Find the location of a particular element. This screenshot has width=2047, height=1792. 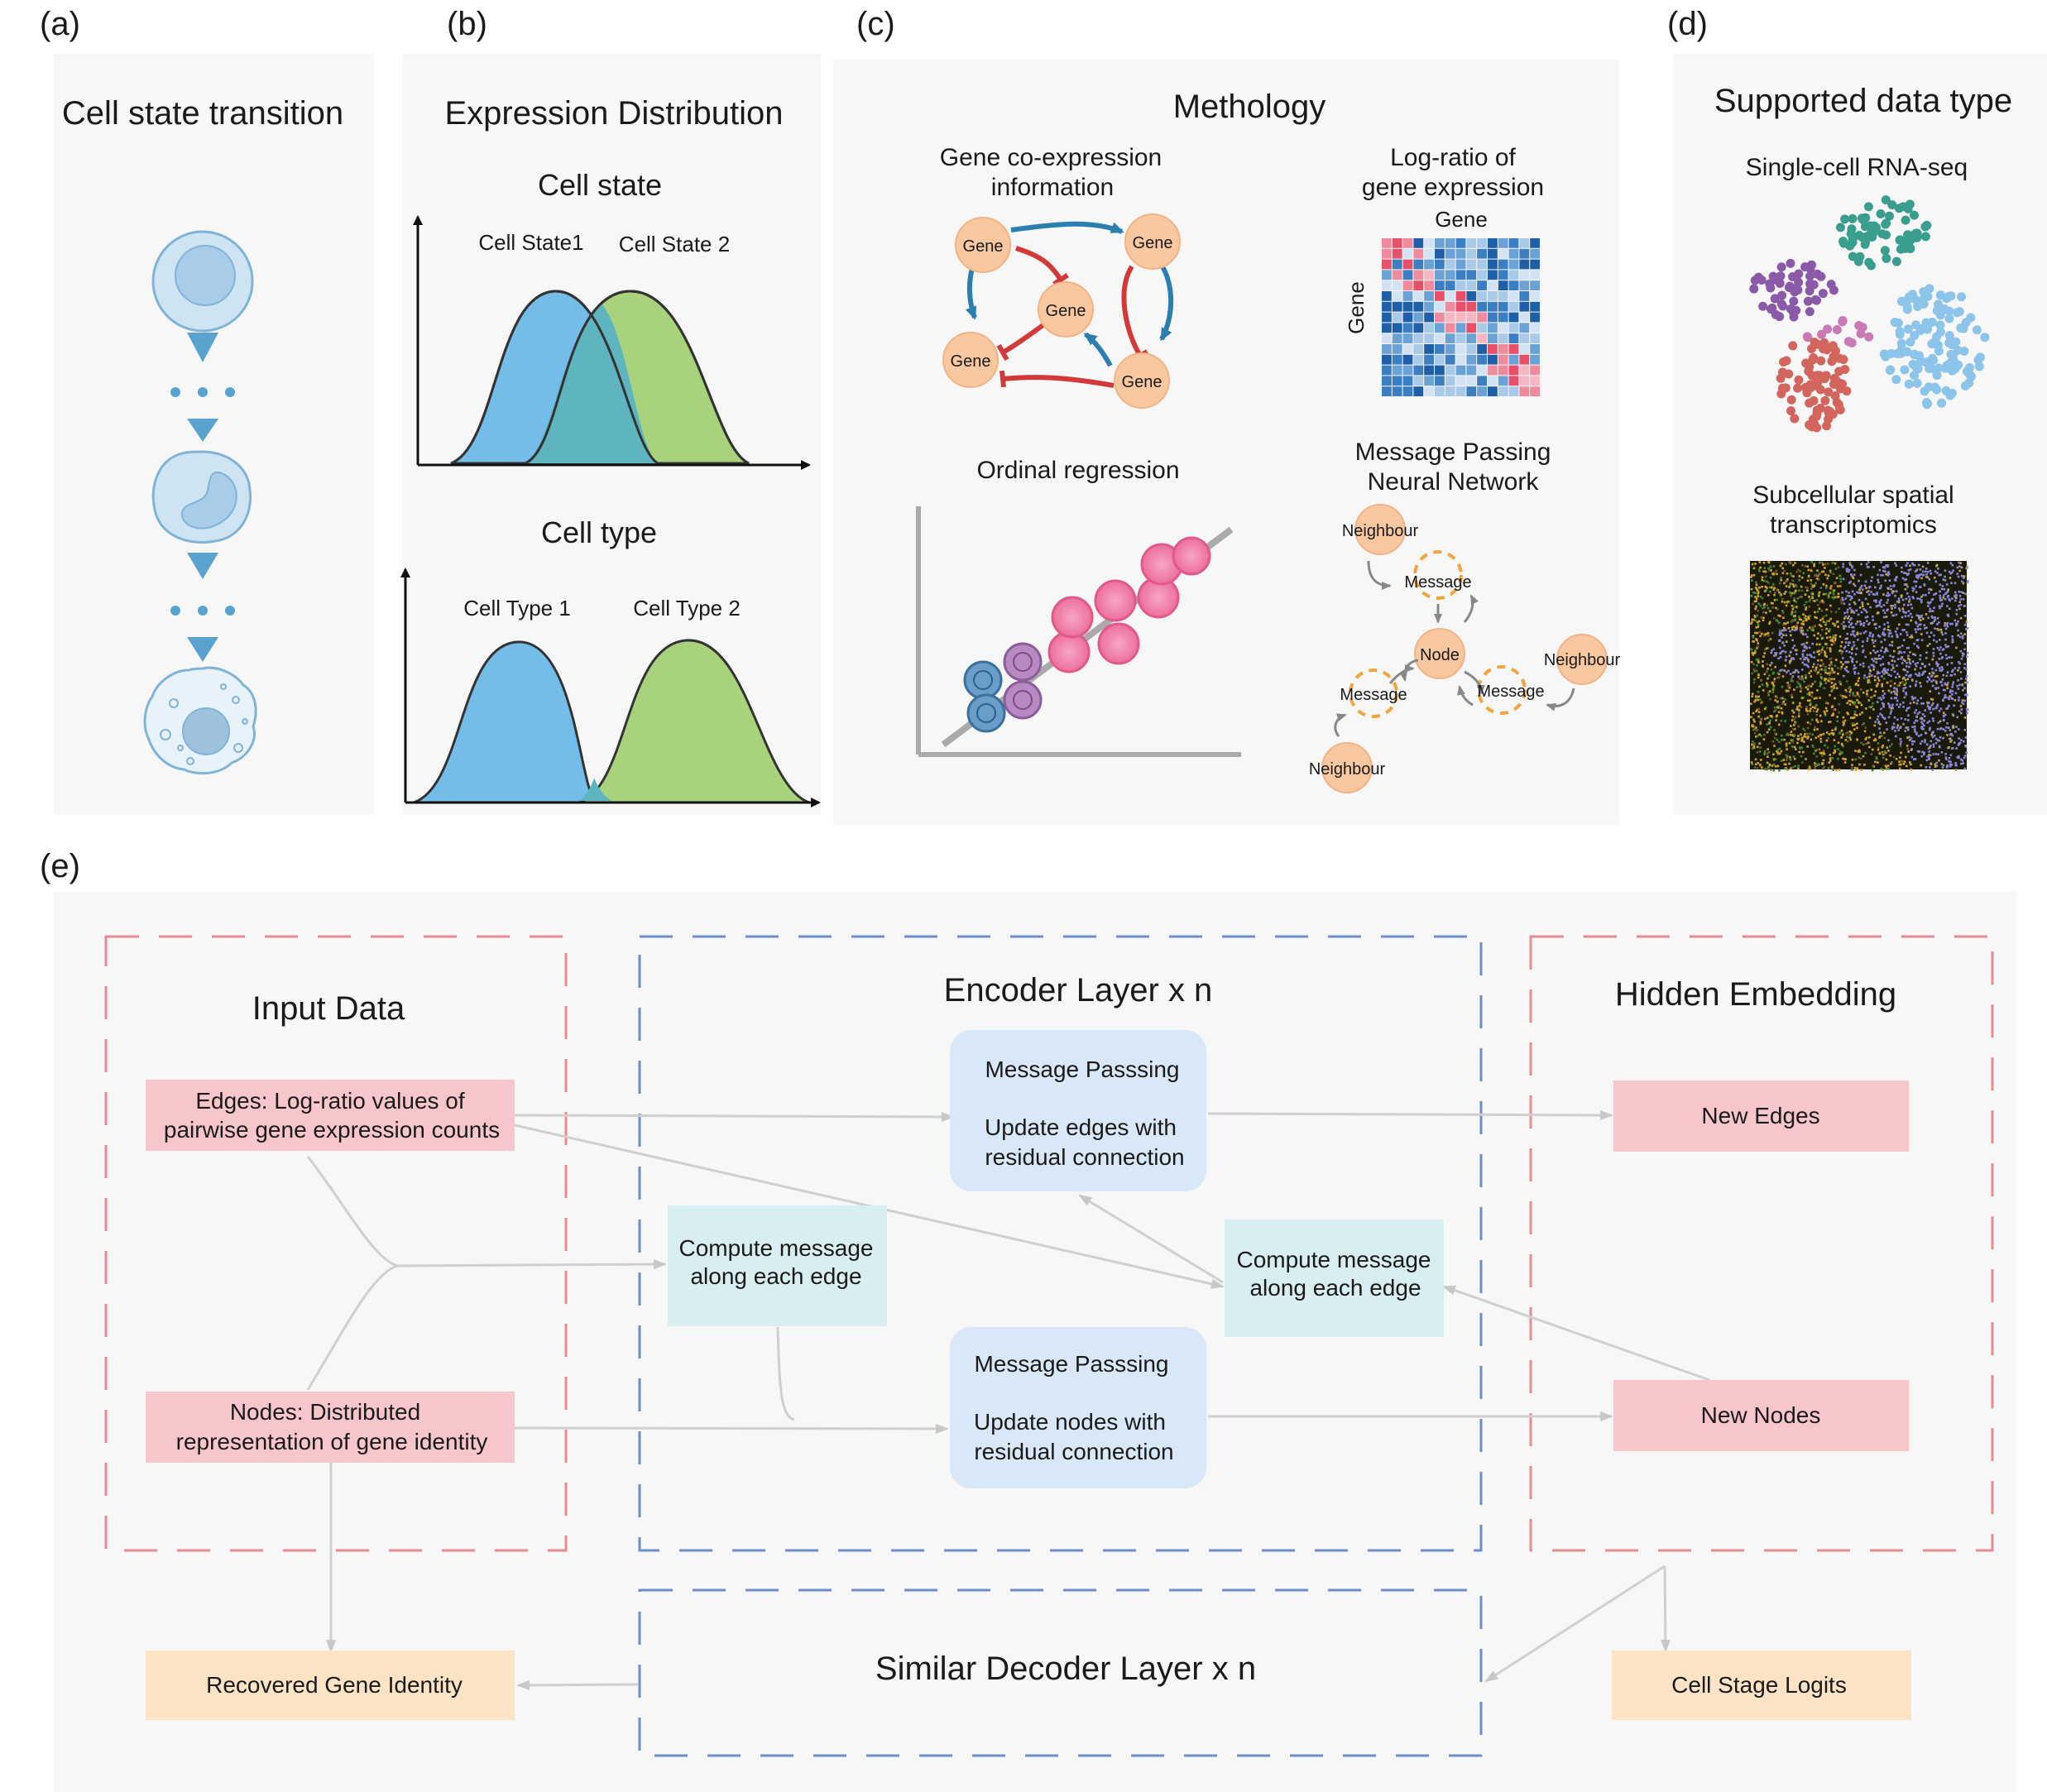

gene-node-label: Gene is located at coordinates (1066, 311).